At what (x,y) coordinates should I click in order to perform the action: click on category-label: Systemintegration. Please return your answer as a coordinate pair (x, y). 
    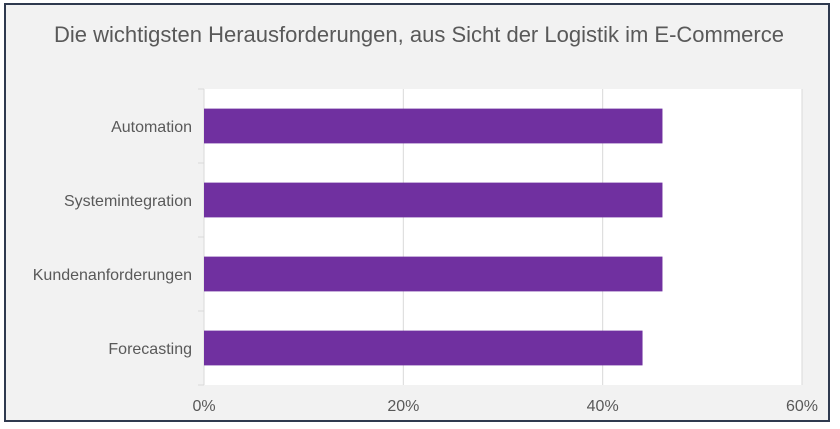
    Looking at the image, I should click on (128, 201).